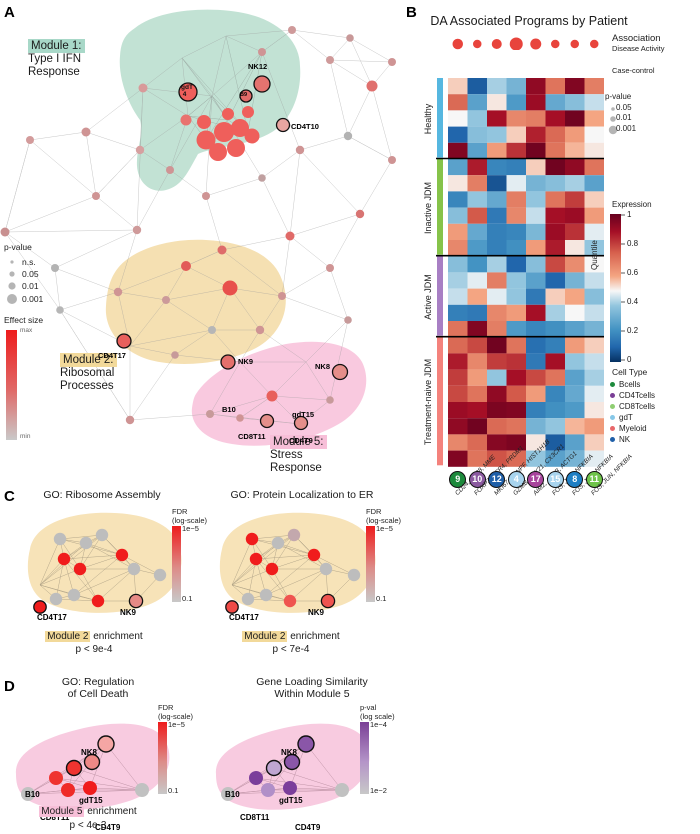 Image resolution: width=700 pixels, height=834 pixels. Describe the element at coordinates (265, 636) in the screenshot. I see `panel-c-right-module-tag: Module 2` at that location.